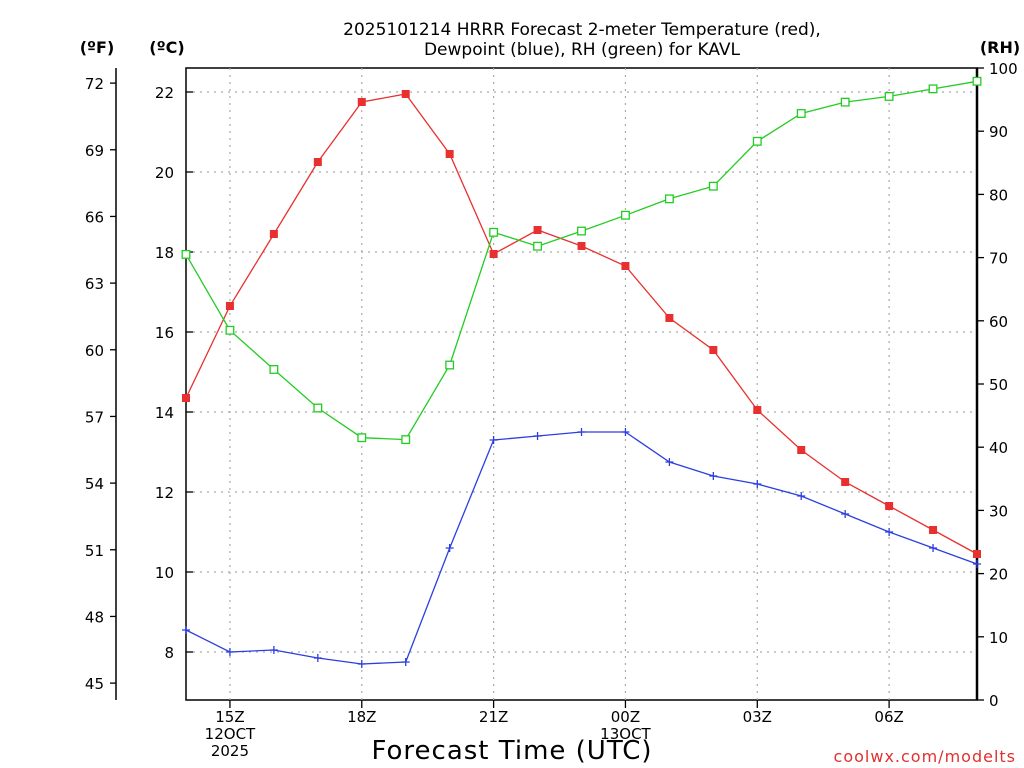 The image size is (1024, 768). Describe the element at coordinates (998, 195) in the screenshot. I see `rh-tick-label: 80` at that location.